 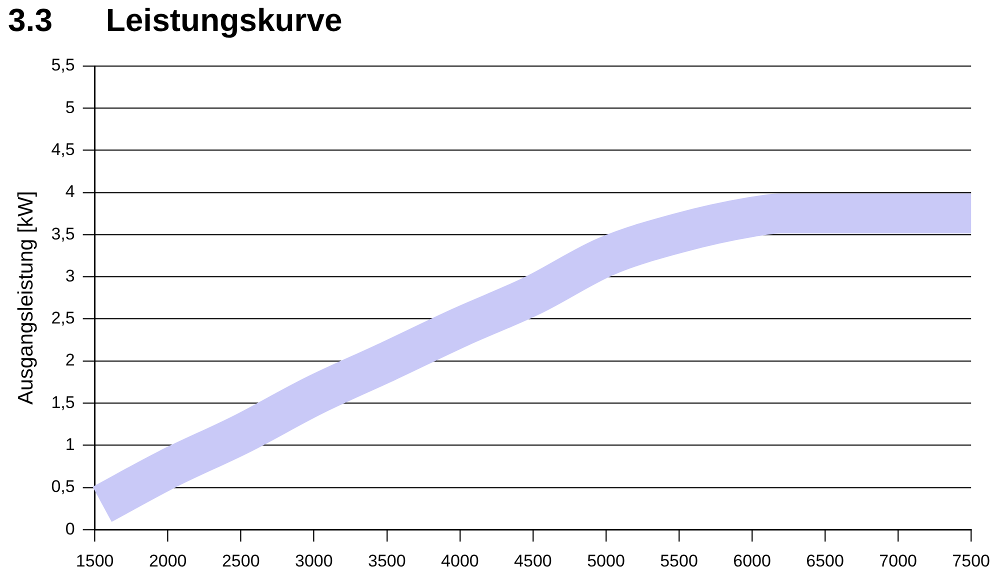 I want to click on x-tick-label: 7500, so click(x=971, y=560).